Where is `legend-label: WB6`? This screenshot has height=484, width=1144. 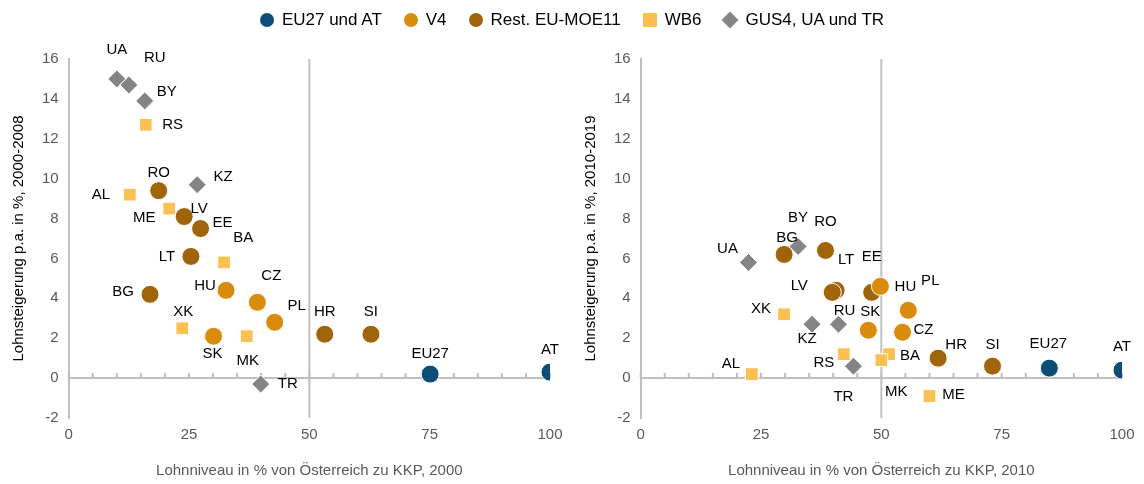 legend-label: WB6 is located at coordinates (683, 20).